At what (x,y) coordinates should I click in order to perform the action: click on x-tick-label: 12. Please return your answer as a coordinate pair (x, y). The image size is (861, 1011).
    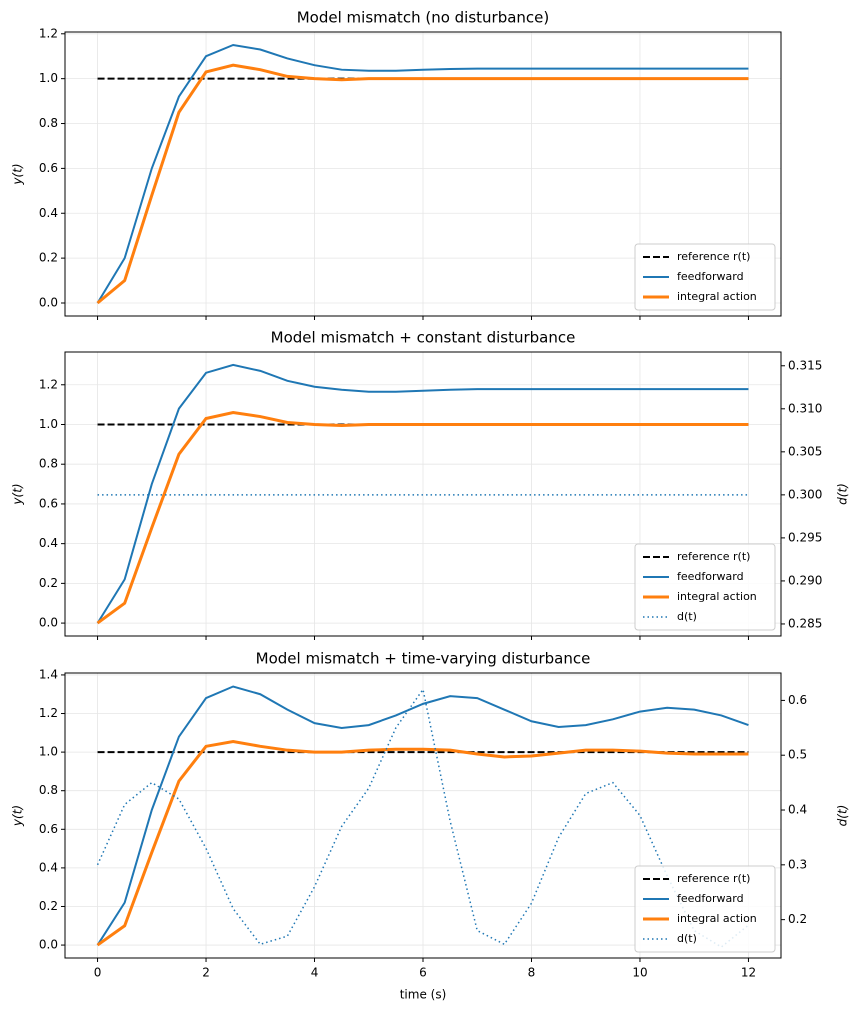
    Looking at the image, I should click on (748, 973).